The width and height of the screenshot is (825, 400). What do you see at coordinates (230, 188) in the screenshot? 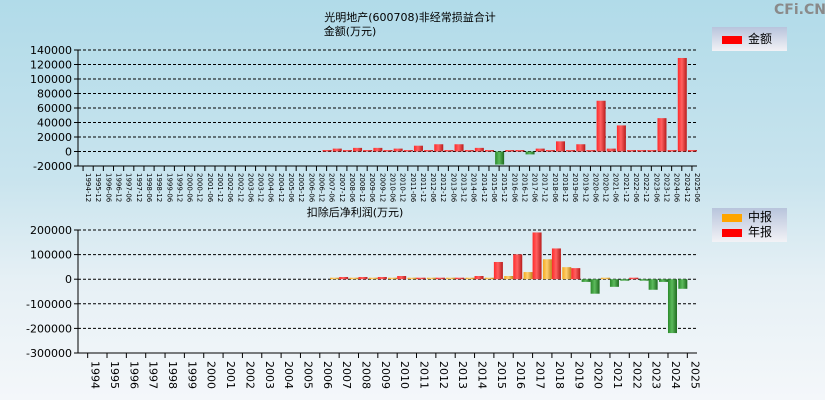
I see `x-tick-label: 2002-06` at bounding box center [230, 188].